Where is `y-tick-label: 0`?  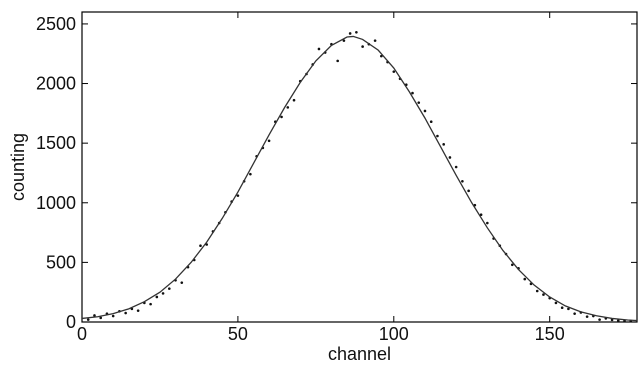 y-tick-label: 0 is located at coordinates (71, 322).